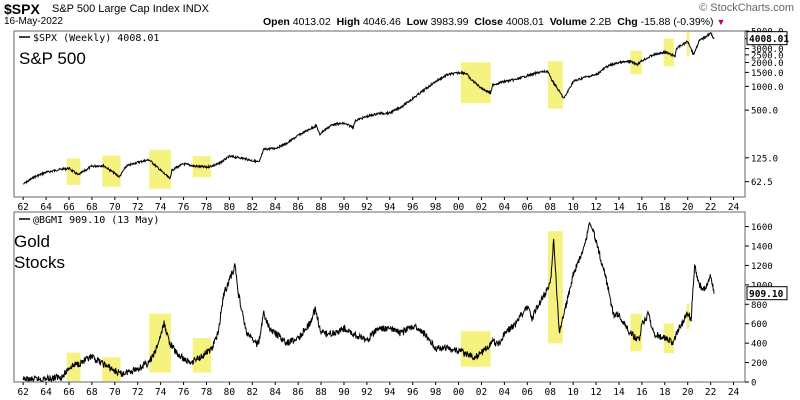  I want to click on high-label: High, so click(348, 22).